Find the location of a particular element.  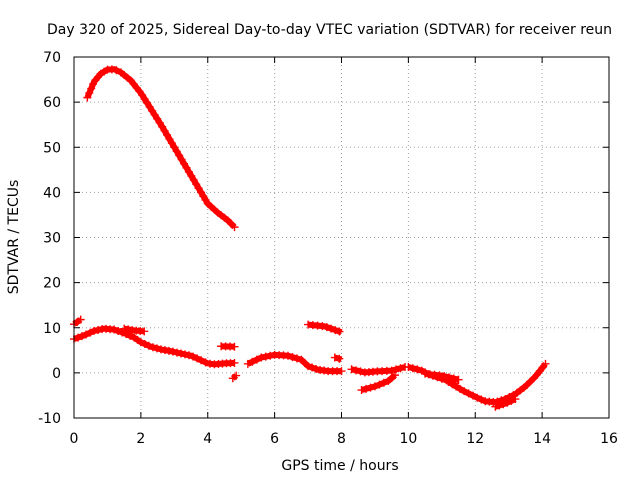

series-arc-i is located at coordinates (378, 370).